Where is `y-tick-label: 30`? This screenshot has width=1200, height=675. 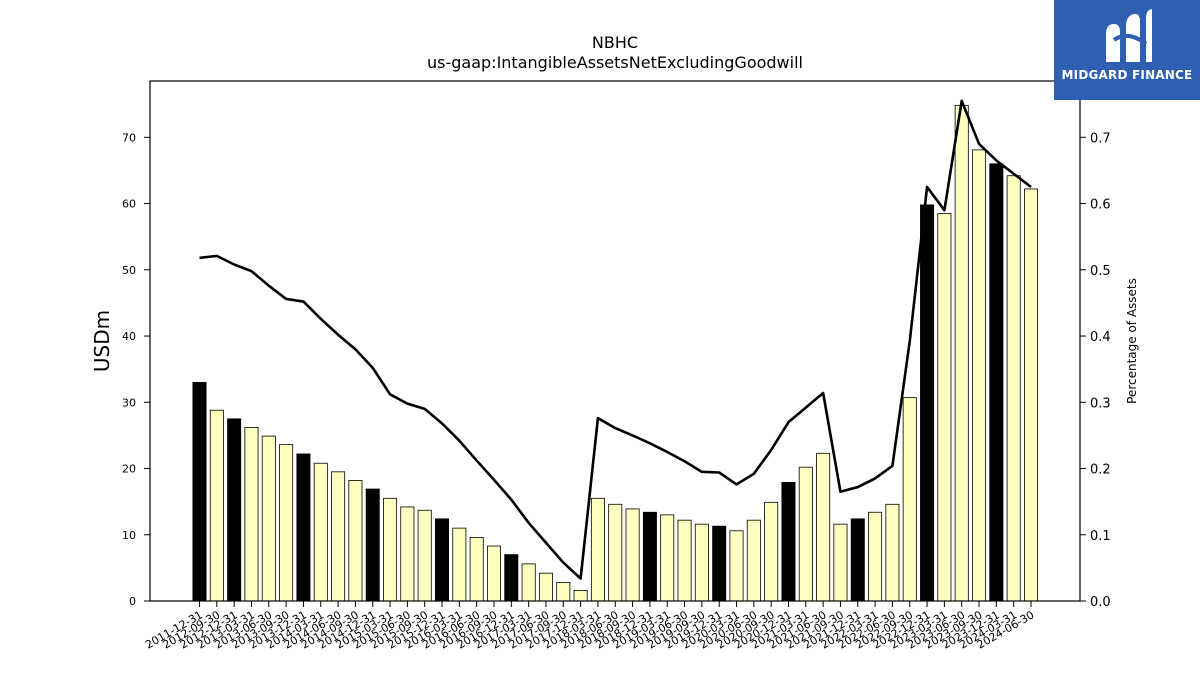
y-tick-label: 30 is located at coordinates (129, 402).